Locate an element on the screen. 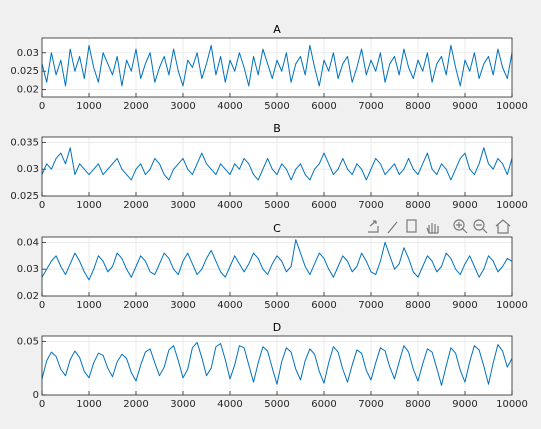 This screenshot has width=541, height=429. axes-title: D is located at coordinates (277, 327).